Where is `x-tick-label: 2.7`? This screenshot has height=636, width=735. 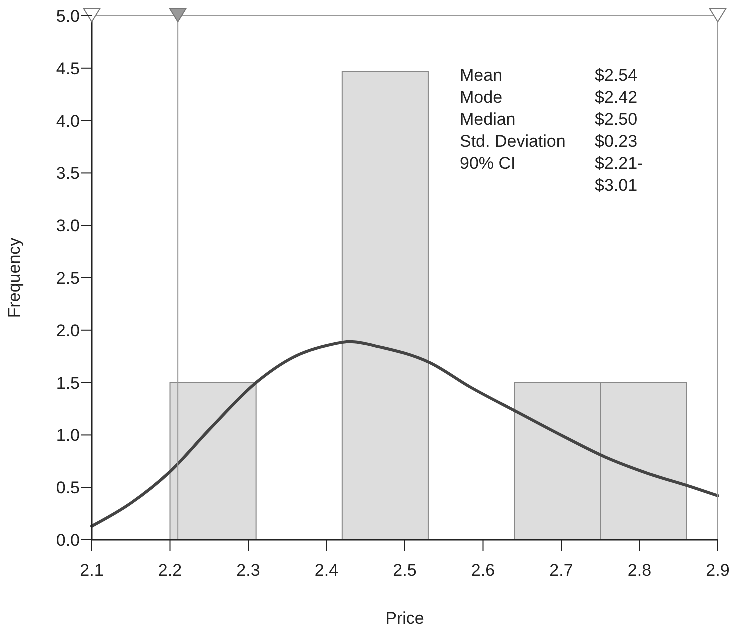 x-tick-label: 2.7 is located at coordinates (562, 570).